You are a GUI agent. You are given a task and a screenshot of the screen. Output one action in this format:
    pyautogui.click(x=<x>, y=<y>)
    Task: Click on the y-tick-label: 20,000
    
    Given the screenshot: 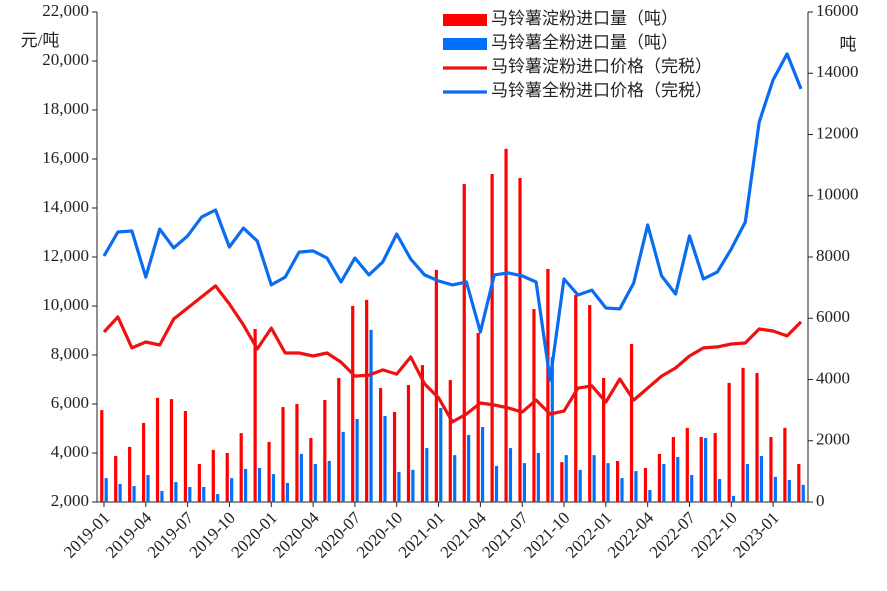 What is the action you would take?
    pyautogui.click(x=65, y=59)
    